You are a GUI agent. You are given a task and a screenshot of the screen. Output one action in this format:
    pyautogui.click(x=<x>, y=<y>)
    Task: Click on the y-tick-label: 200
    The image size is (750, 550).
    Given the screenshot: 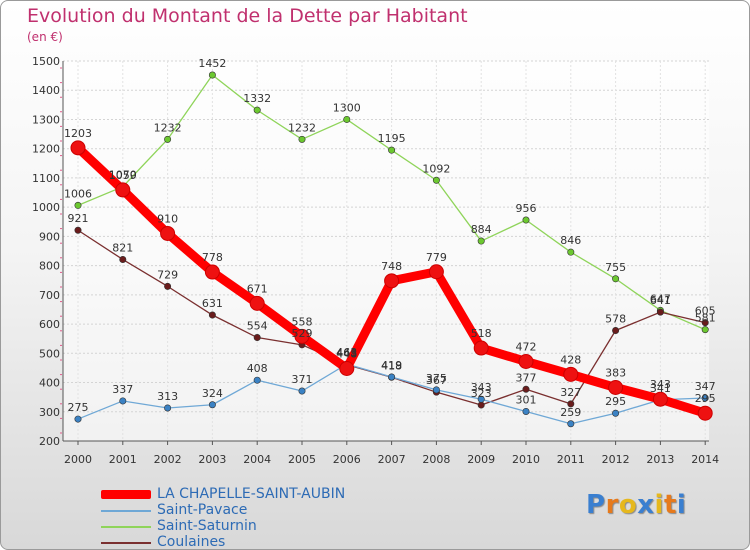 What is the action you would take?
    pyautogui.click(x=49, y=441)
    